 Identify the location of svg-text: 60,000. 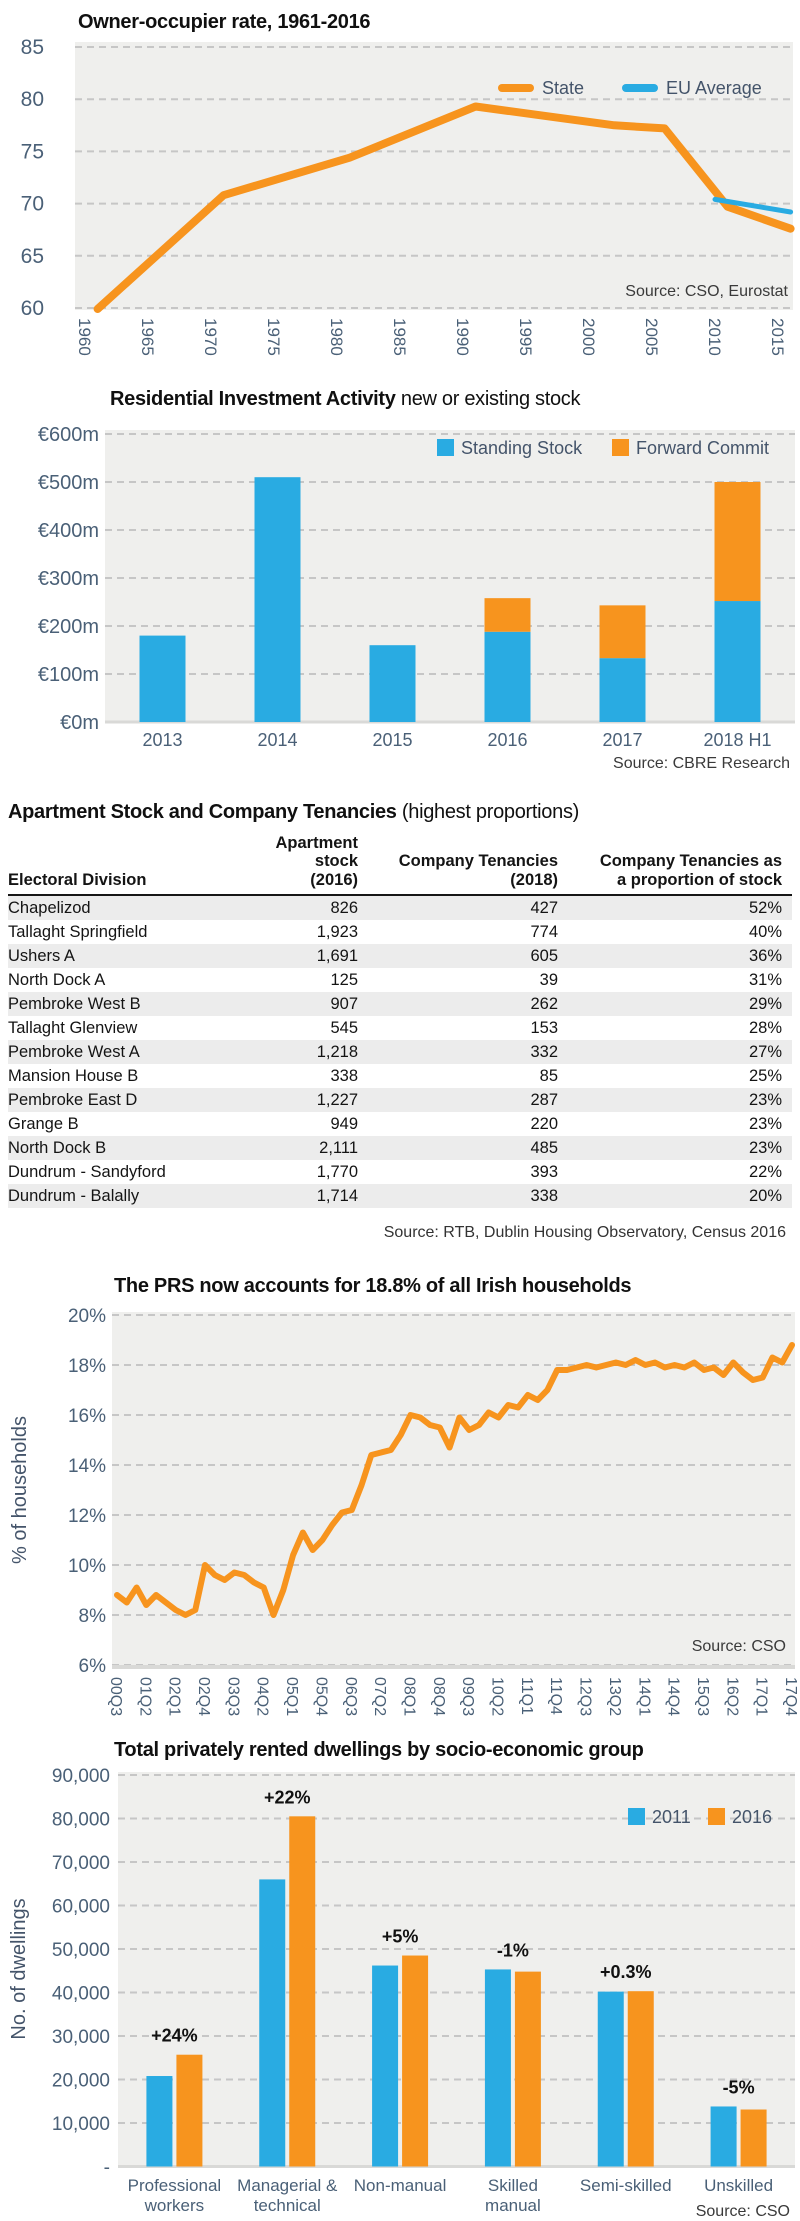
(81, 1907).